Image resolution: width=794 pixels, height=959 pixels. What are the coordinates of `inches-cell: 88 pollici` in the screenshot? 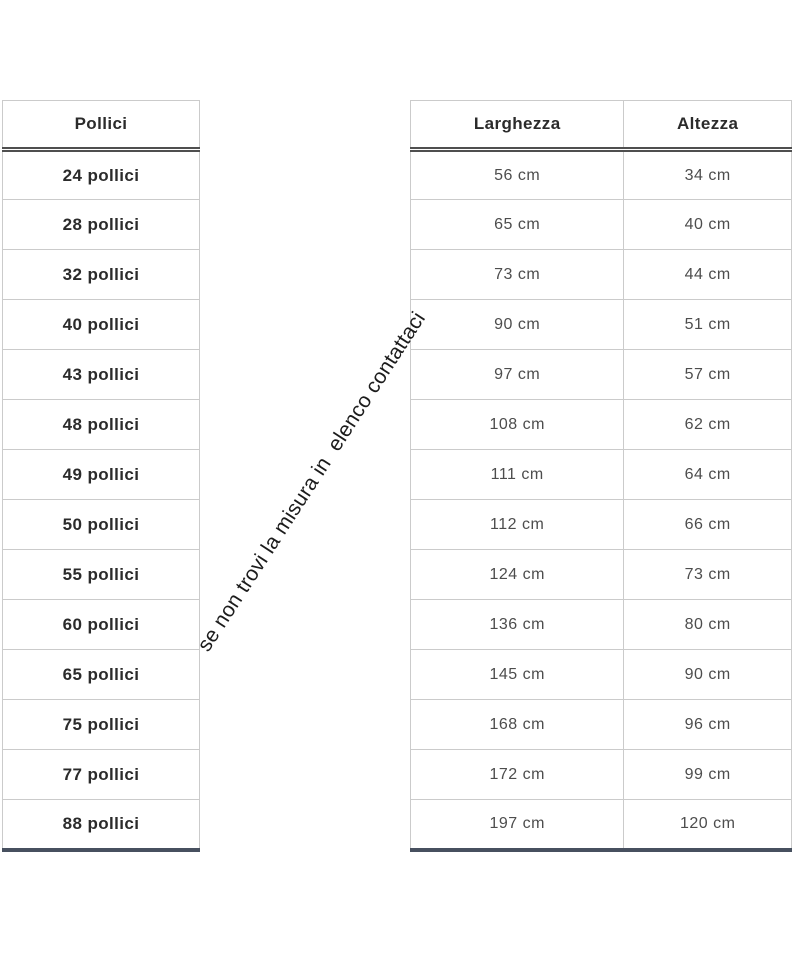 It's located at (101, 824).